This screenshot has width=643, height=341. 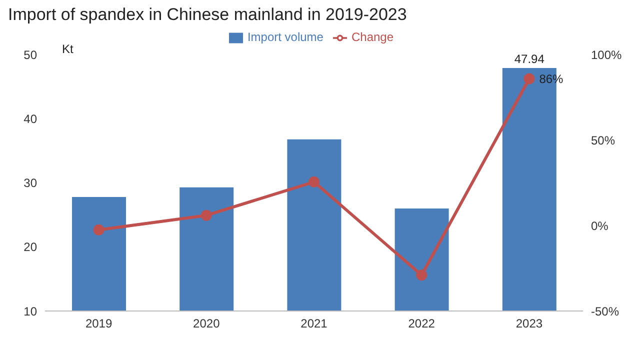 What do you see at coordinates (206, 323) in the screenshot?
I see `x-tick-label: 2020` at bounding box center [206, 323].